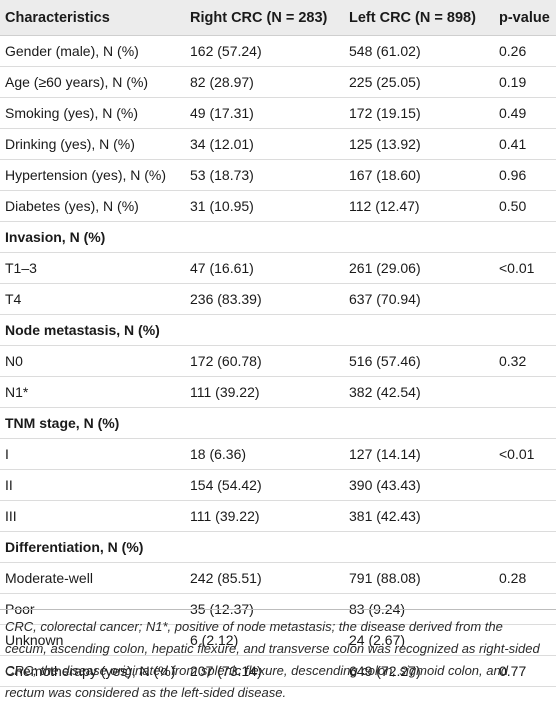  Describe the element at coordinates (513, 113) in the screenshot. I see `p-value: 0.49` at that location.